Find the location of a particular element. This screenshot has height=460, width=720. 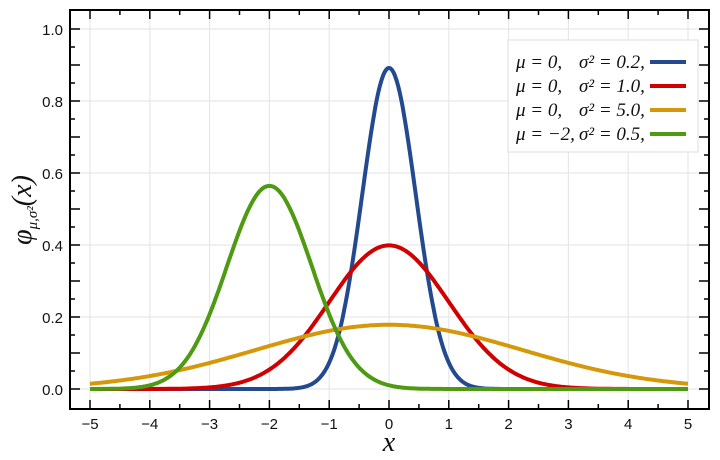

legend-variance-label: σ² = 0.2, is located at coordinates (612, 62).